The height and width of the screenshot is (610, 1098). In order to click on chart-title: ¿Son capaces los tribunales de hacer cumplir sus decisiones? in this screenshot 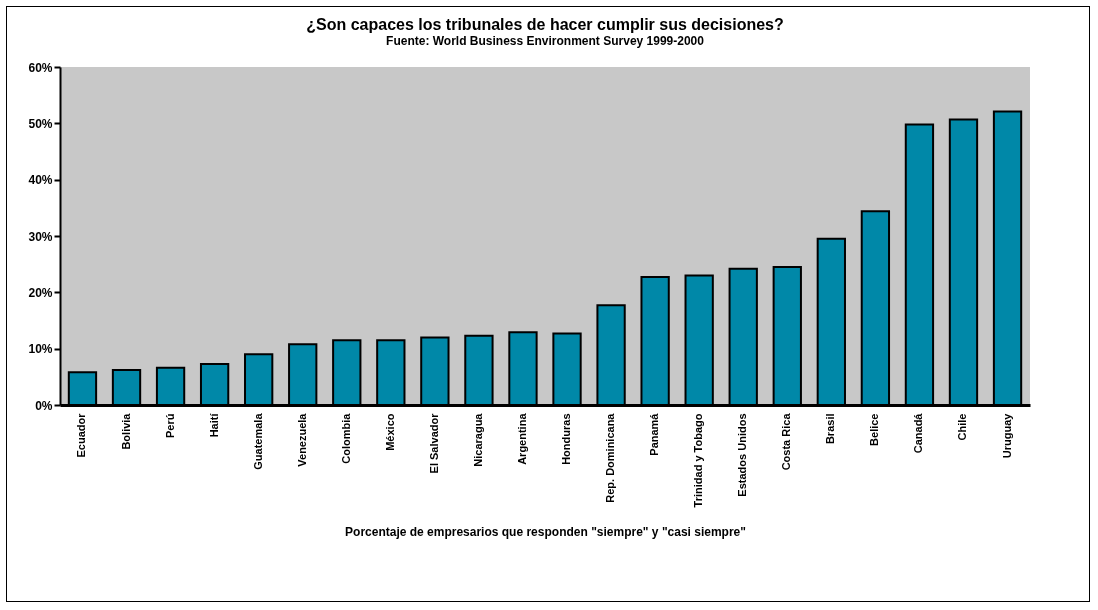, I will do `click(545, 24)`.